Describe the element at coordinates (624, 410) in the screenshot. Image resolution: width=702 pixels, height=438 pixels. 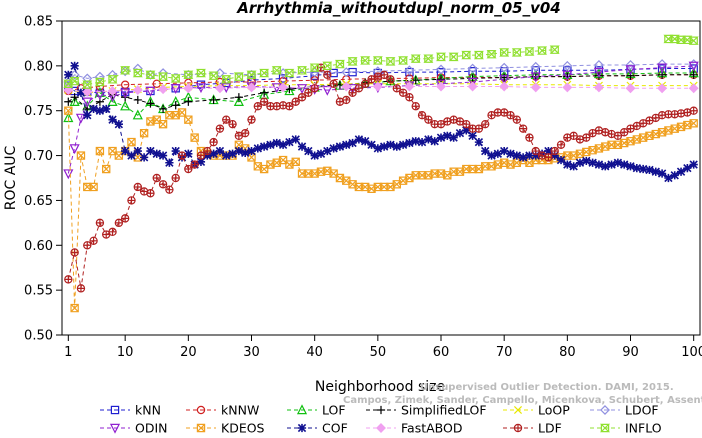
I see `legend-item-ldof: LDOF` at that location.